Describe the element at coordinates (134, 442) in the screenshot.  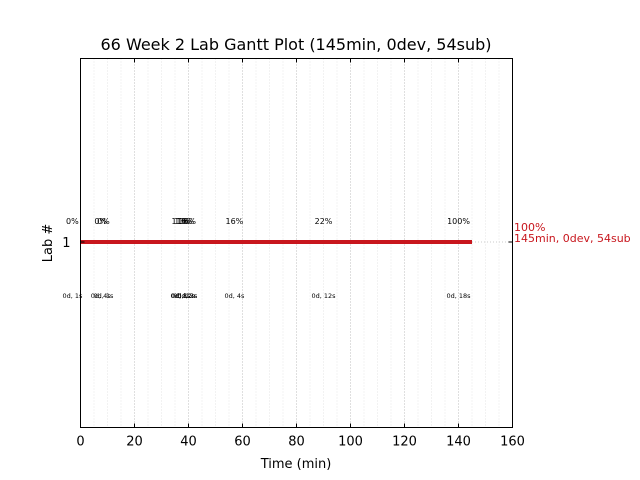
I see `x-tick-label: 20` at that location.